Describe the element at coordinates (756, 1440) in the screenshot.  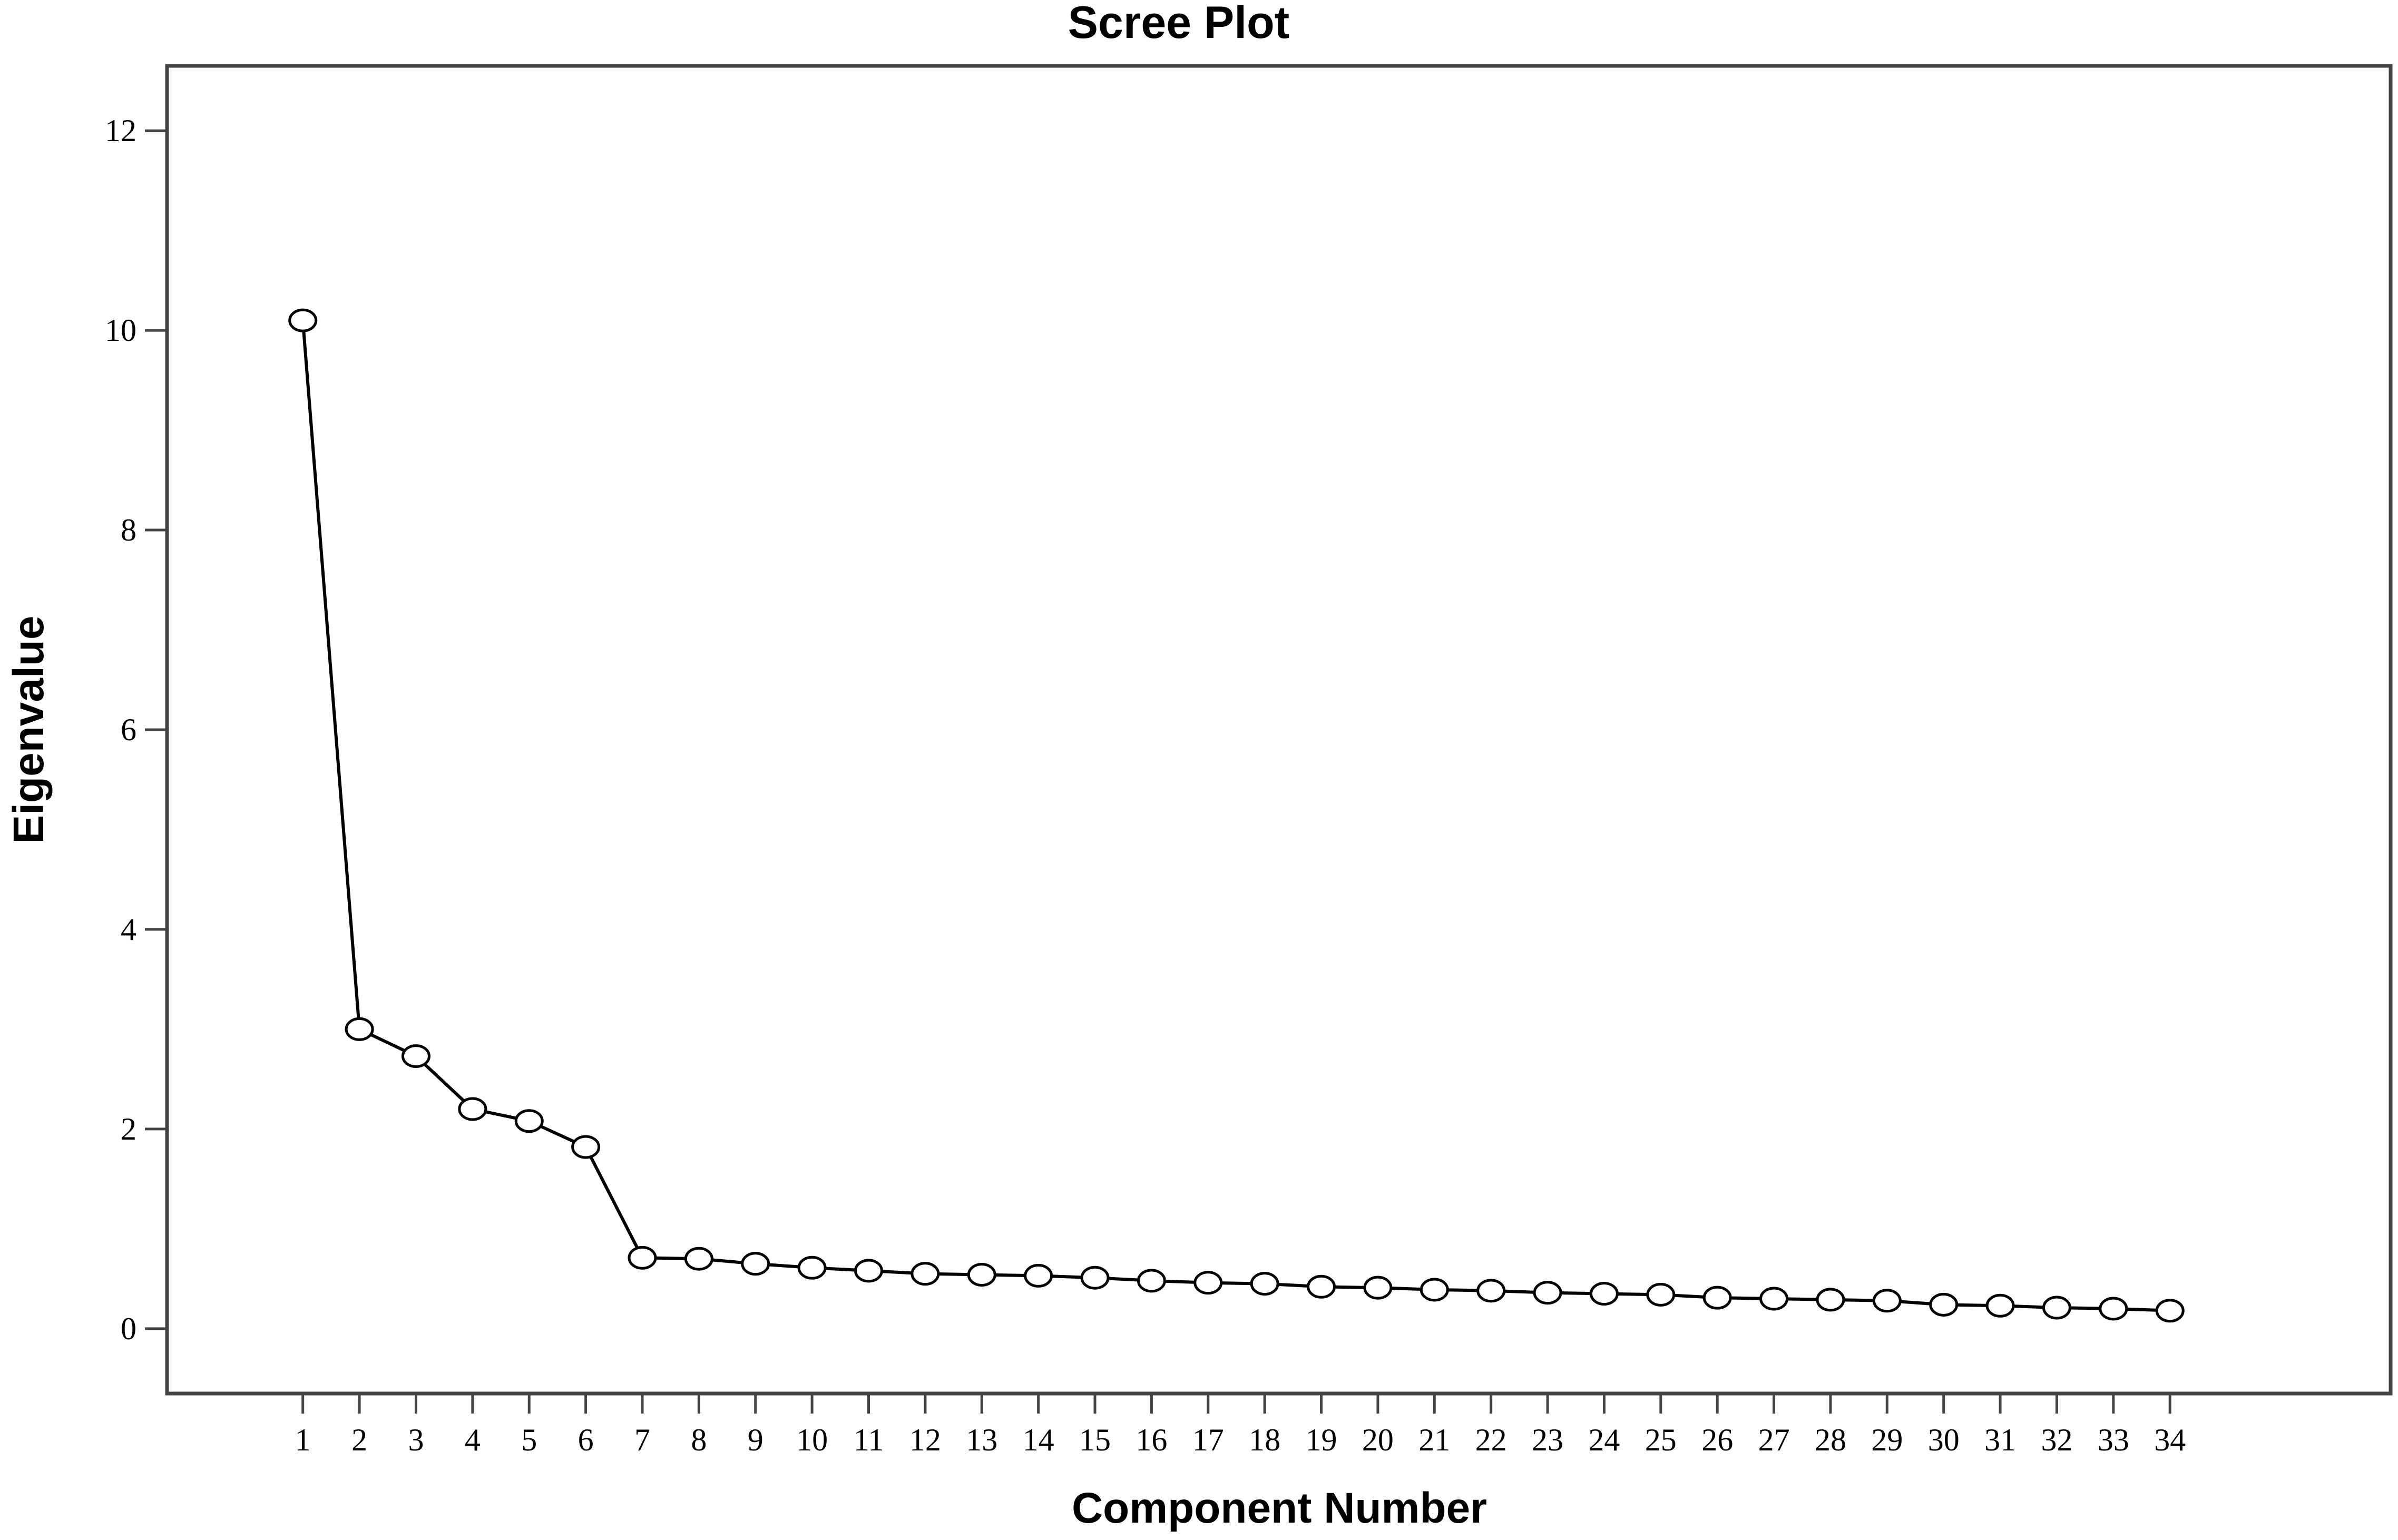
I see `x-tick-label: 9` at that location.